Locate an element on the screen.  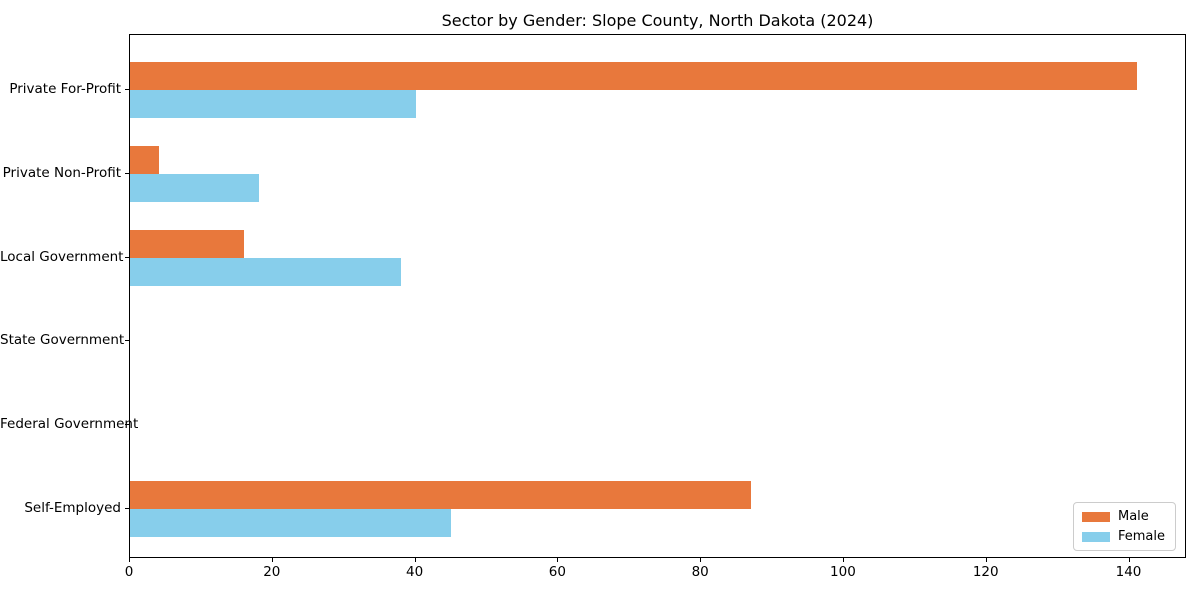
x-tick-label: 60 is located at coordinates (557, 572).